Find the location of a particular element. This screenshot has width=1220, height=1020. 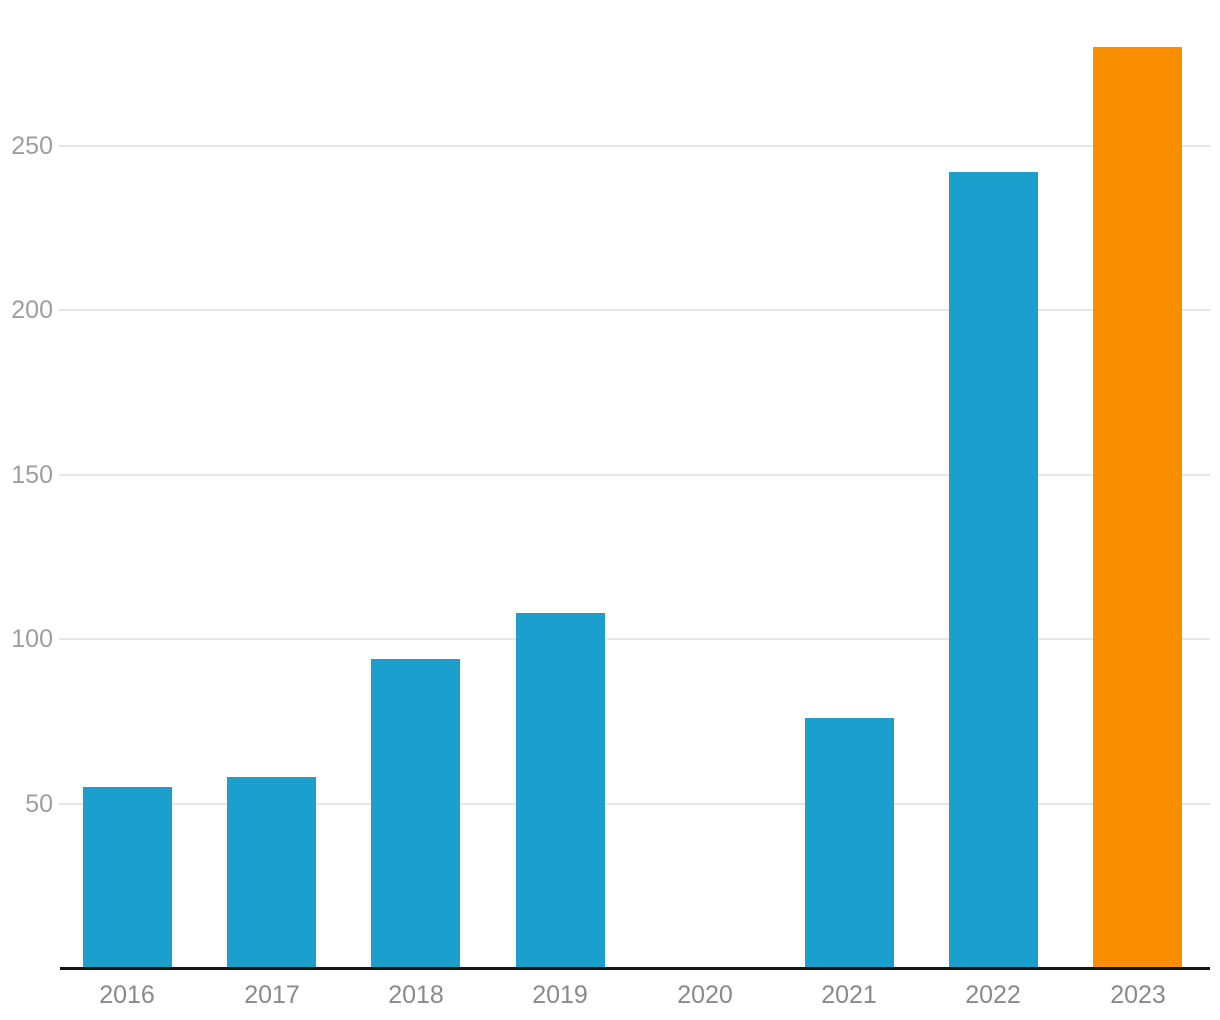

x-tick-label-2016: 2016 is located at coordinates (127, 995).